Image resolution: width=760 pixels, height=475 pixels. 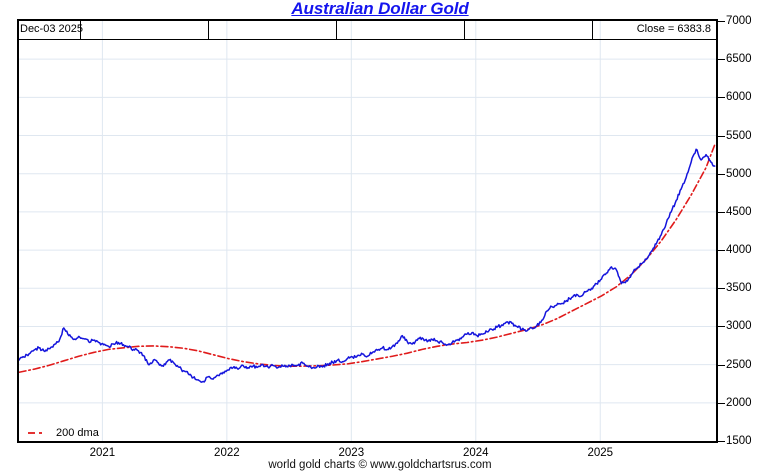 I want to click on legend-label-dma: 200 dma, so click(x=77, y=433).